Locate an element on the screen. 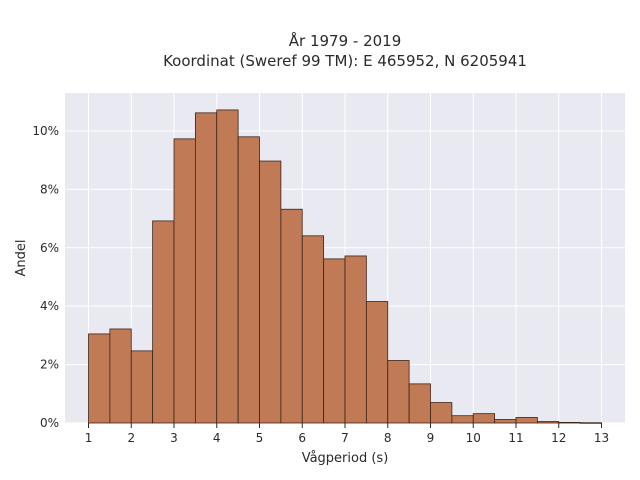 The width and height of the screenshot is (640, 480). x-tick-label: 9 is located at coordinates (431, 438).